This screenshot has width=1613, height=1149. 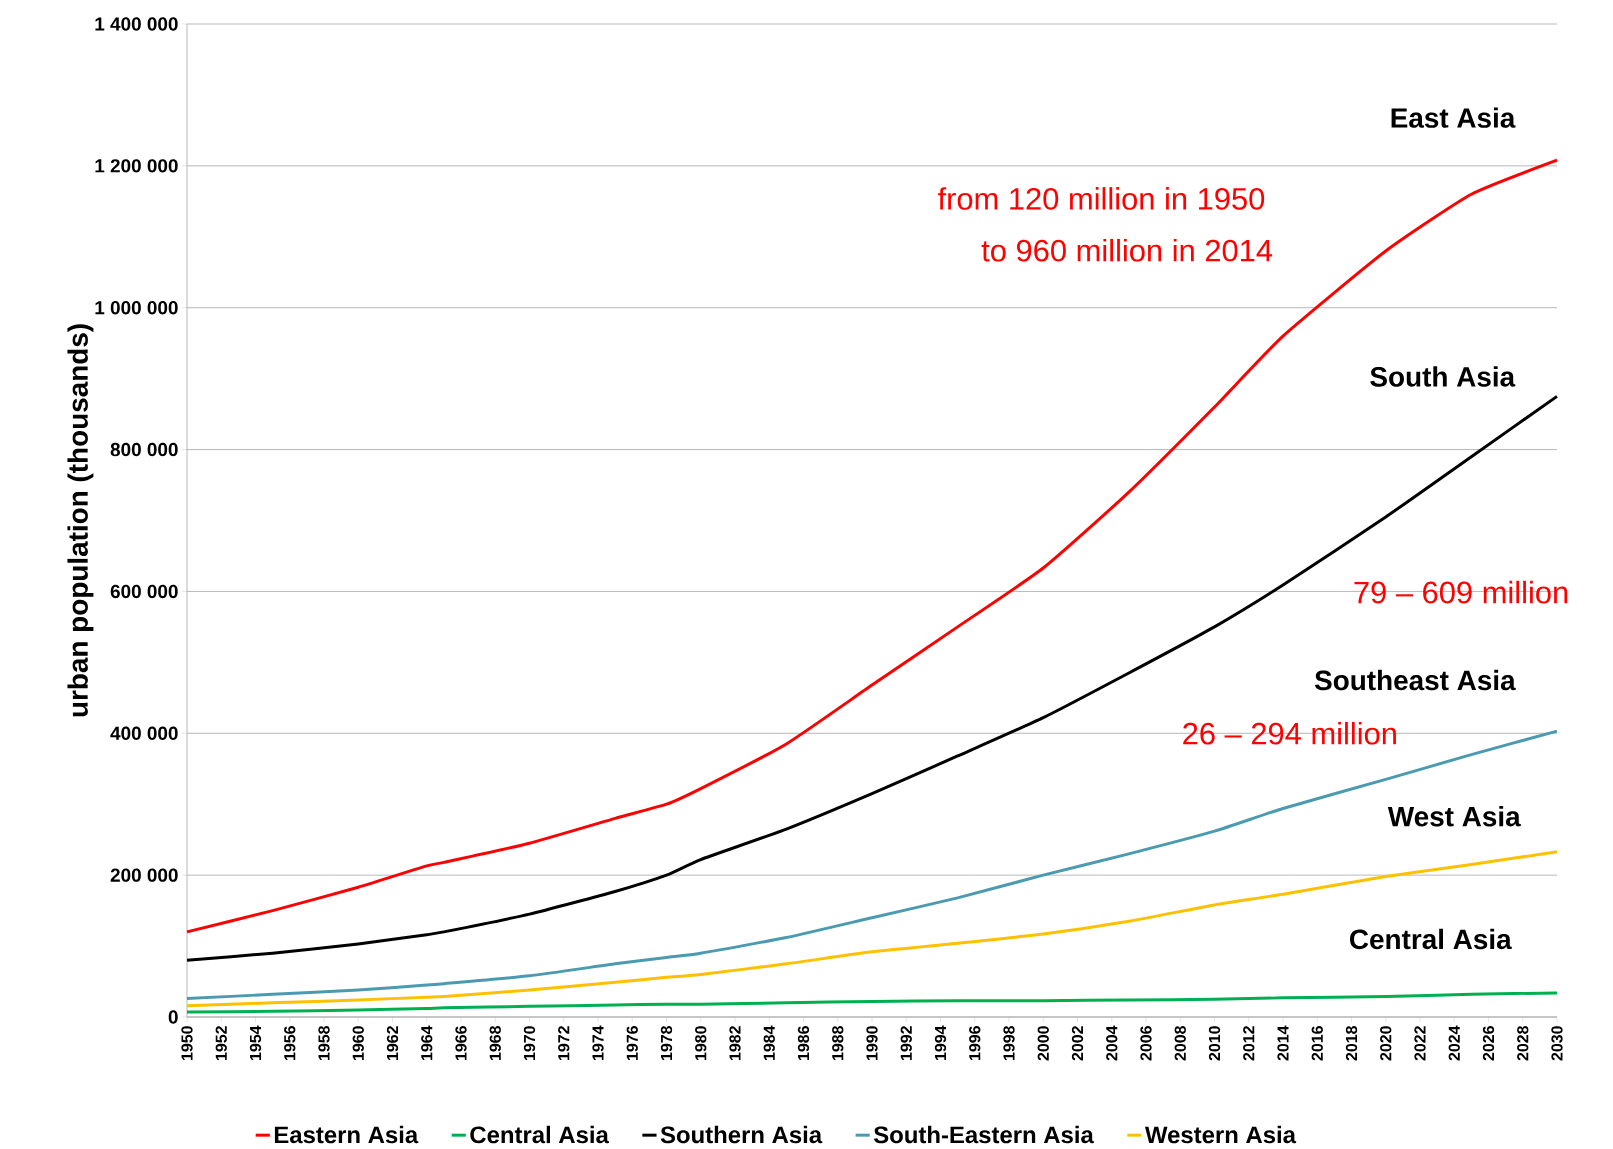 I want to click on legend-label: Western Asia, so click(x=1220, y=1134).